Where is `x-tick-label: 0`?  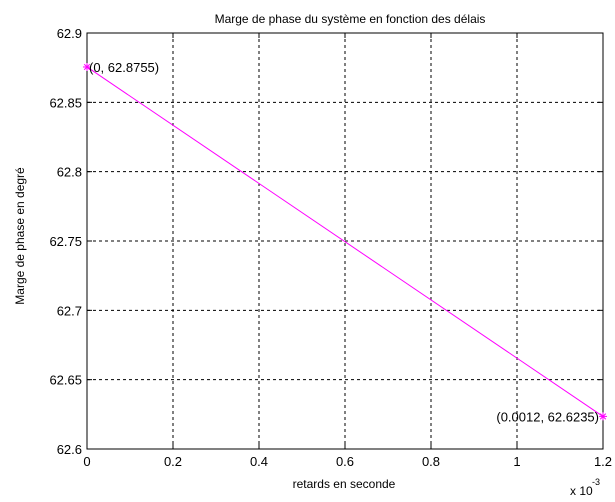 x-tick-label: 0 is located at coordinates (86, 461).